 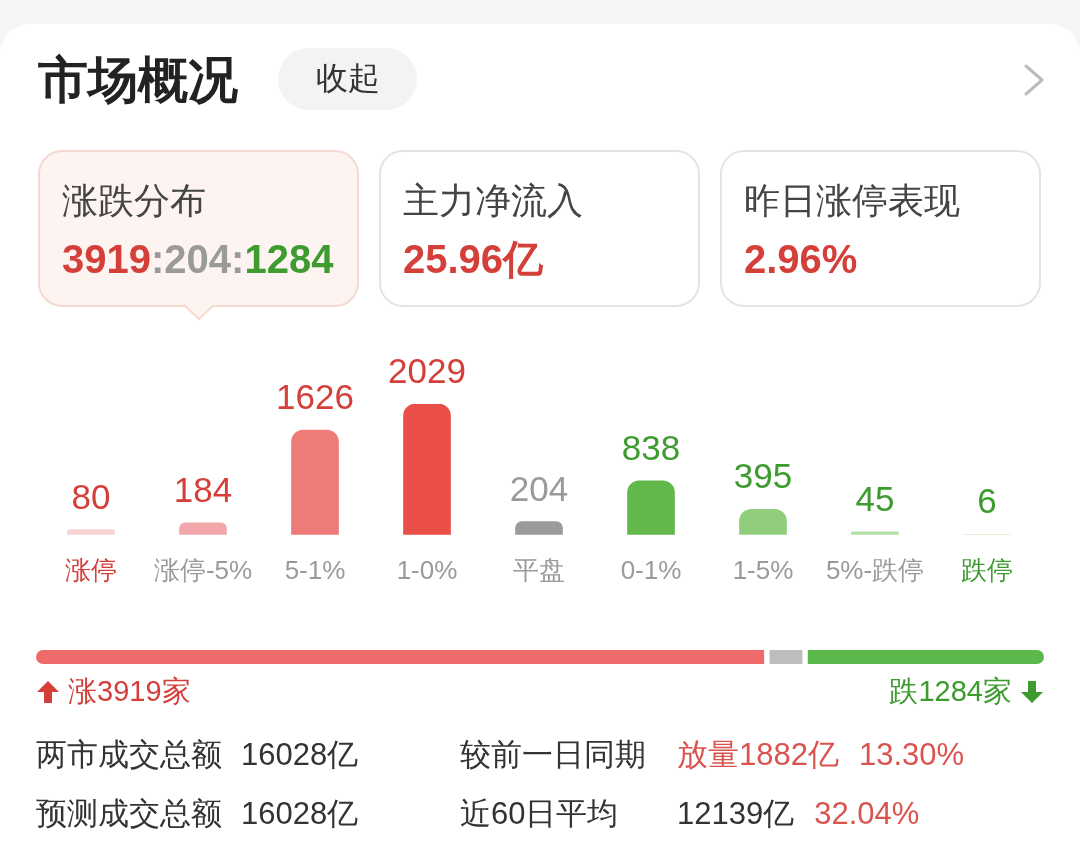 What do you see at coordinates (539, 813) in the screenshot?
I see `text: 近60日平均` at bounding box center [539, 813].